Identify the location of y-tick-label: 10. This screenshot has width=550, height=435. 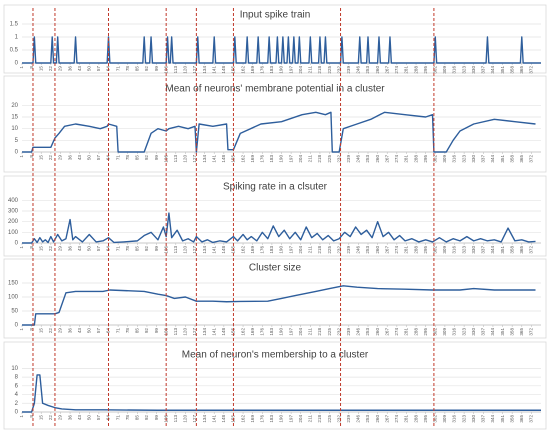
(14, 369).